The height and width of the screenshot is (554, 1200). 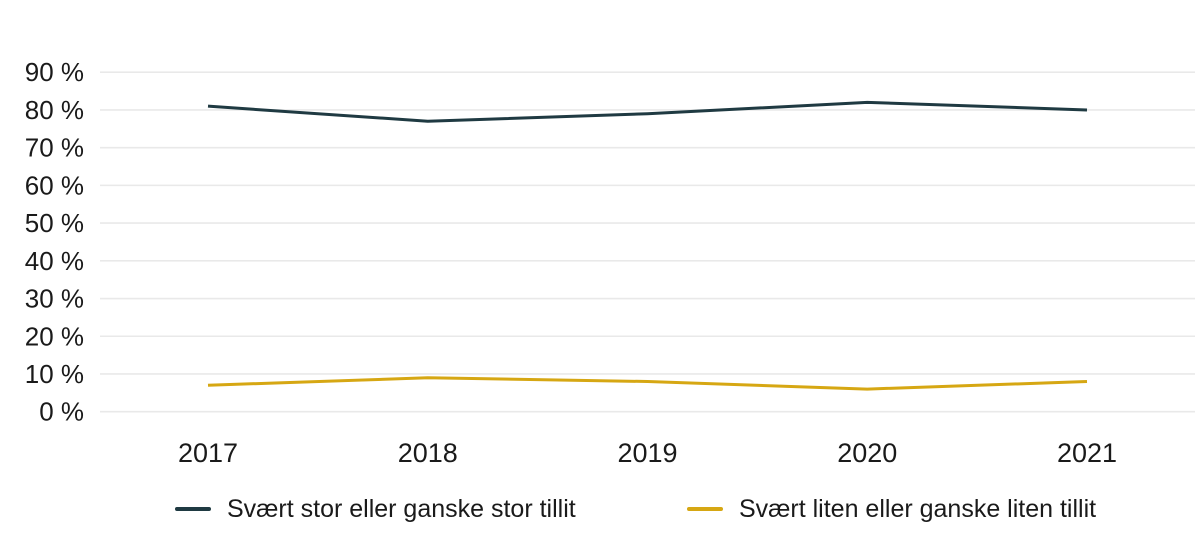 I want to click on legend-item-liten-tillit: Svært liten eller ganske liten tillit, so click(x=891, y=509).